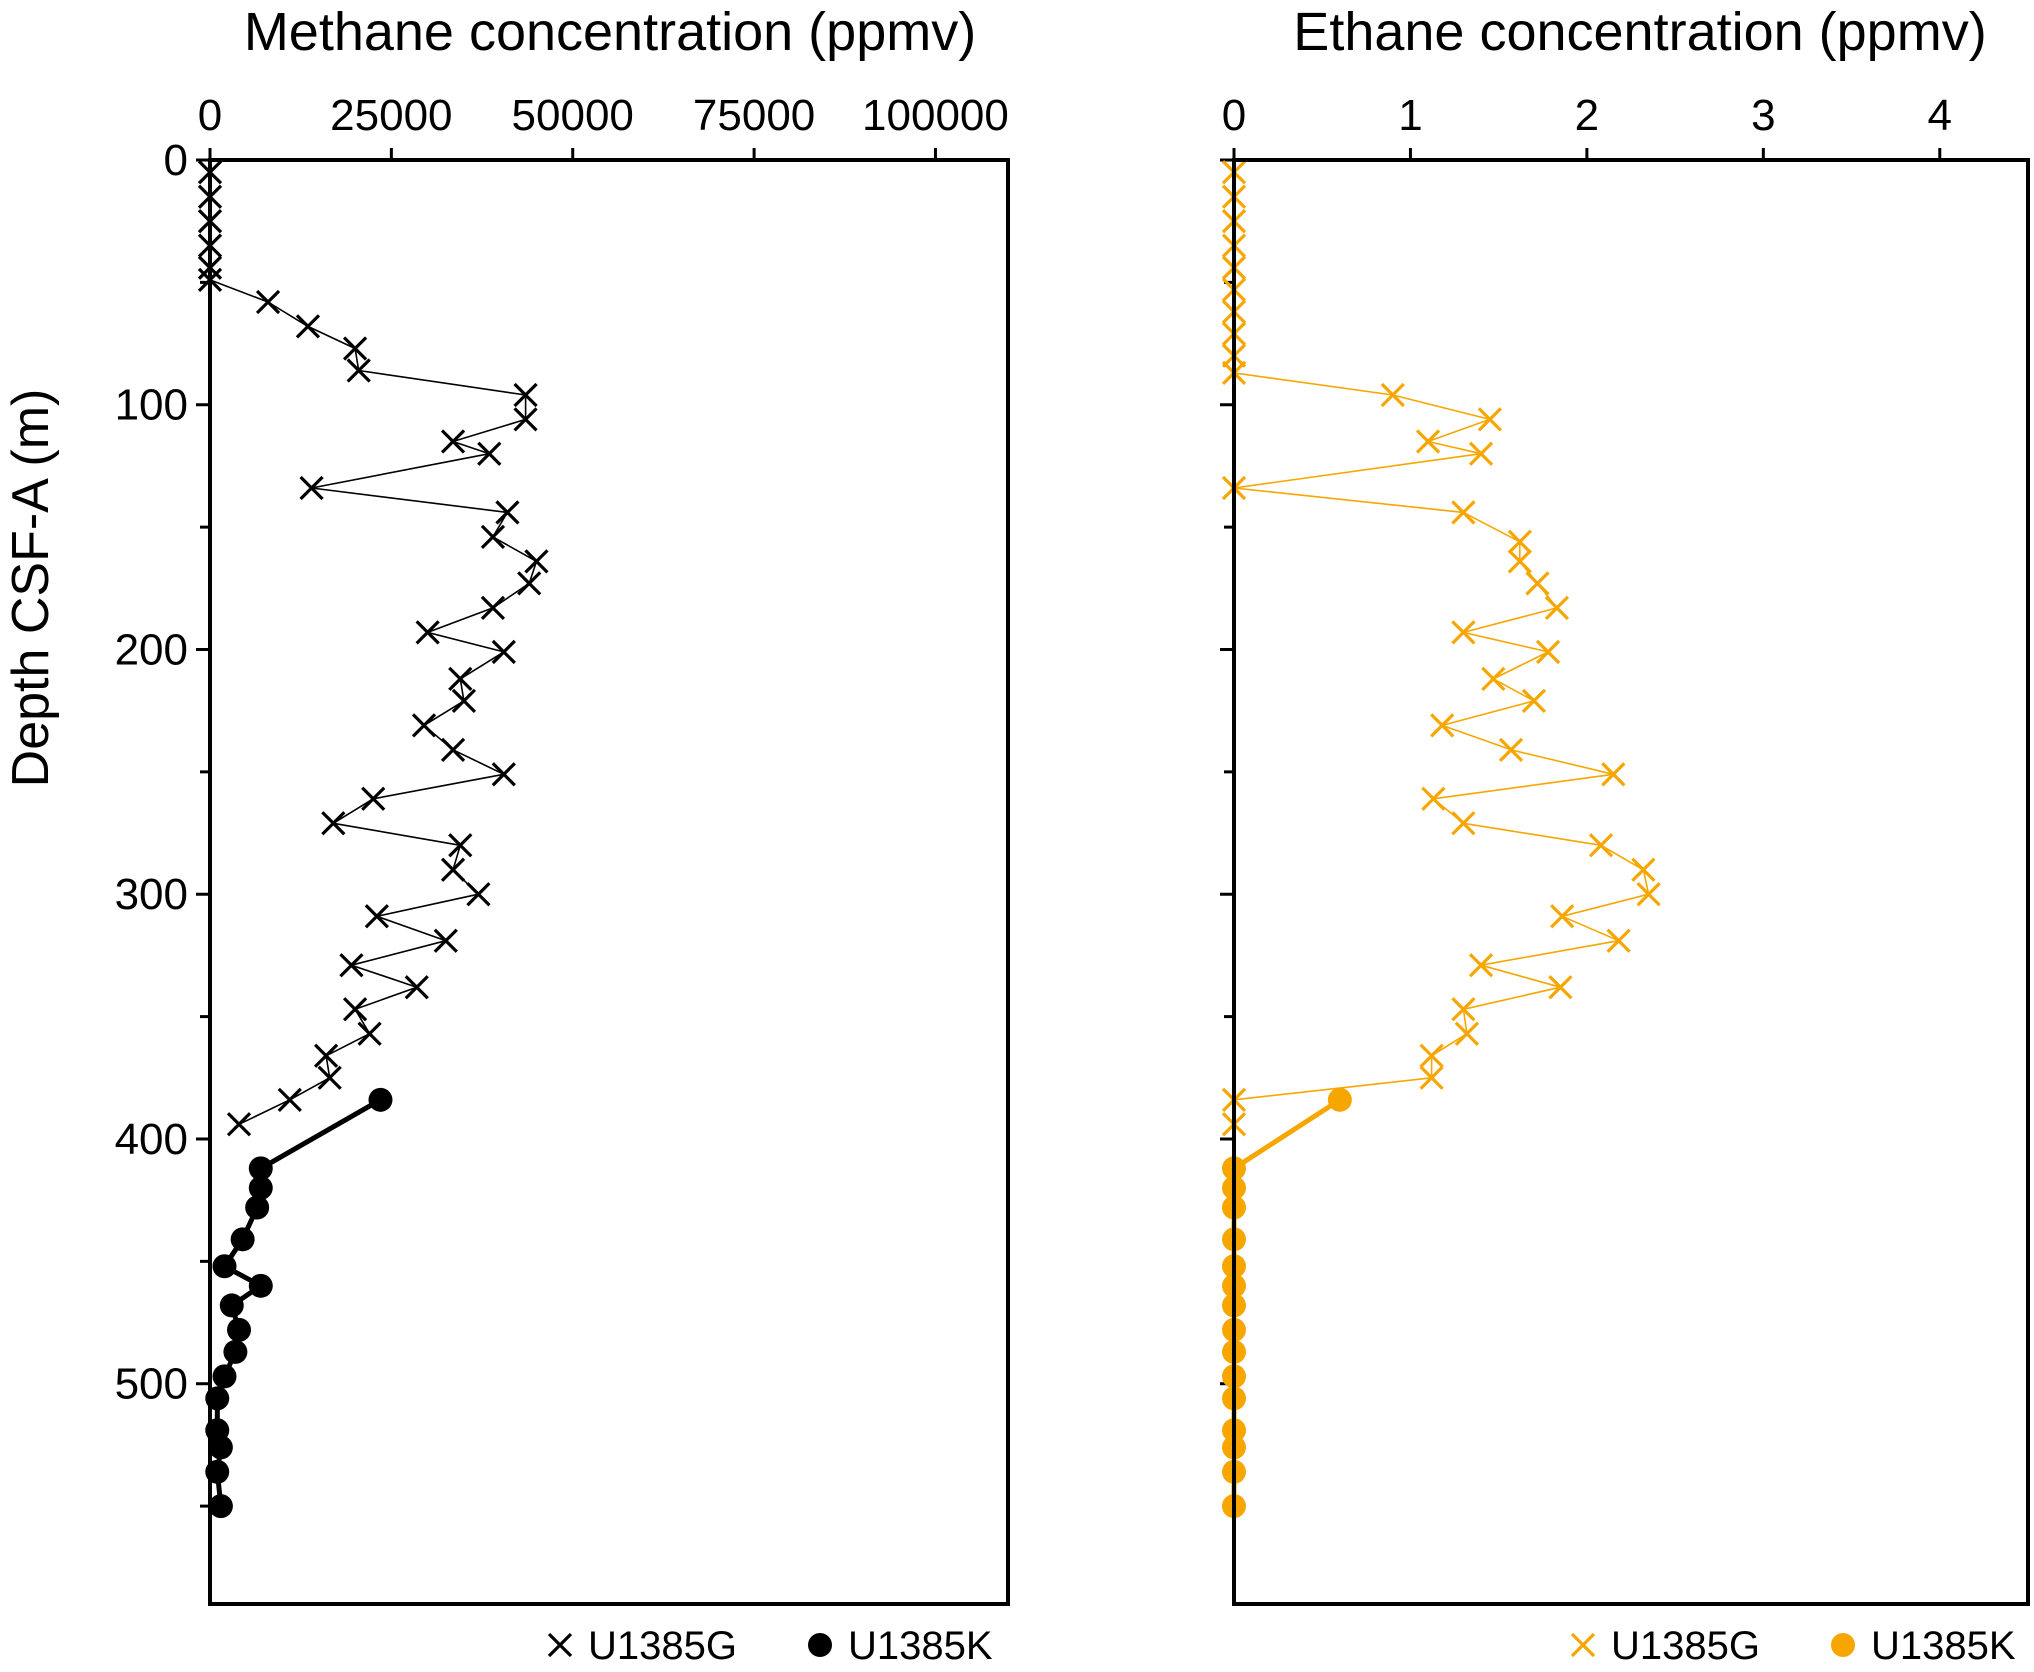 The width and height of the screenshot is (2034, 1672). What do you see at coordinates (31, 588) in the screenshot?
I see `y-axis-label: Depth CSF-A (m)` at bounding box center [31, 588].